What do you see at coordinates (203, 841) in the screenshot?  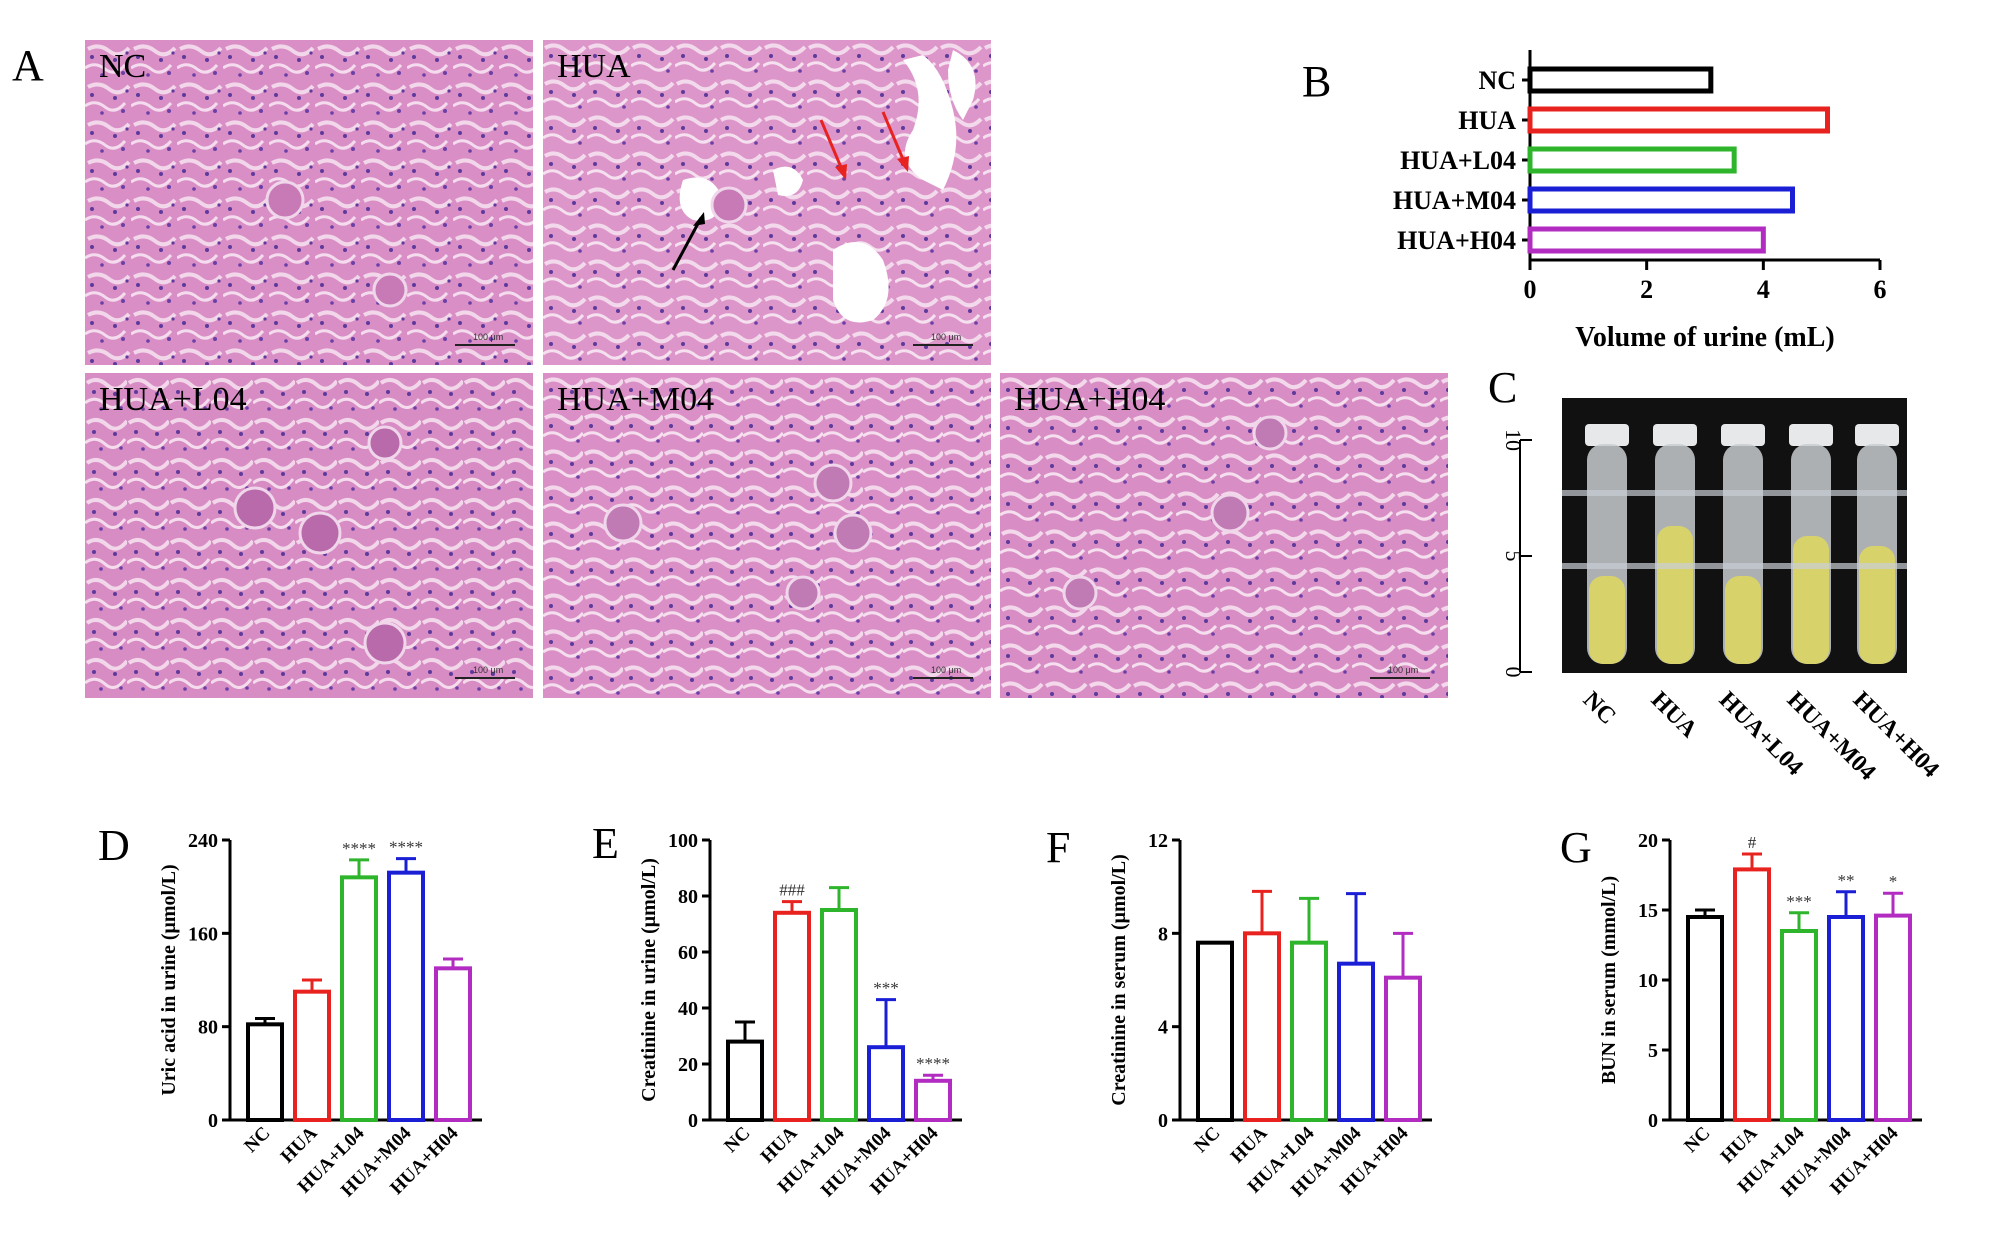 I see `y-tick-label: 240` at bounding box center [203, 841].